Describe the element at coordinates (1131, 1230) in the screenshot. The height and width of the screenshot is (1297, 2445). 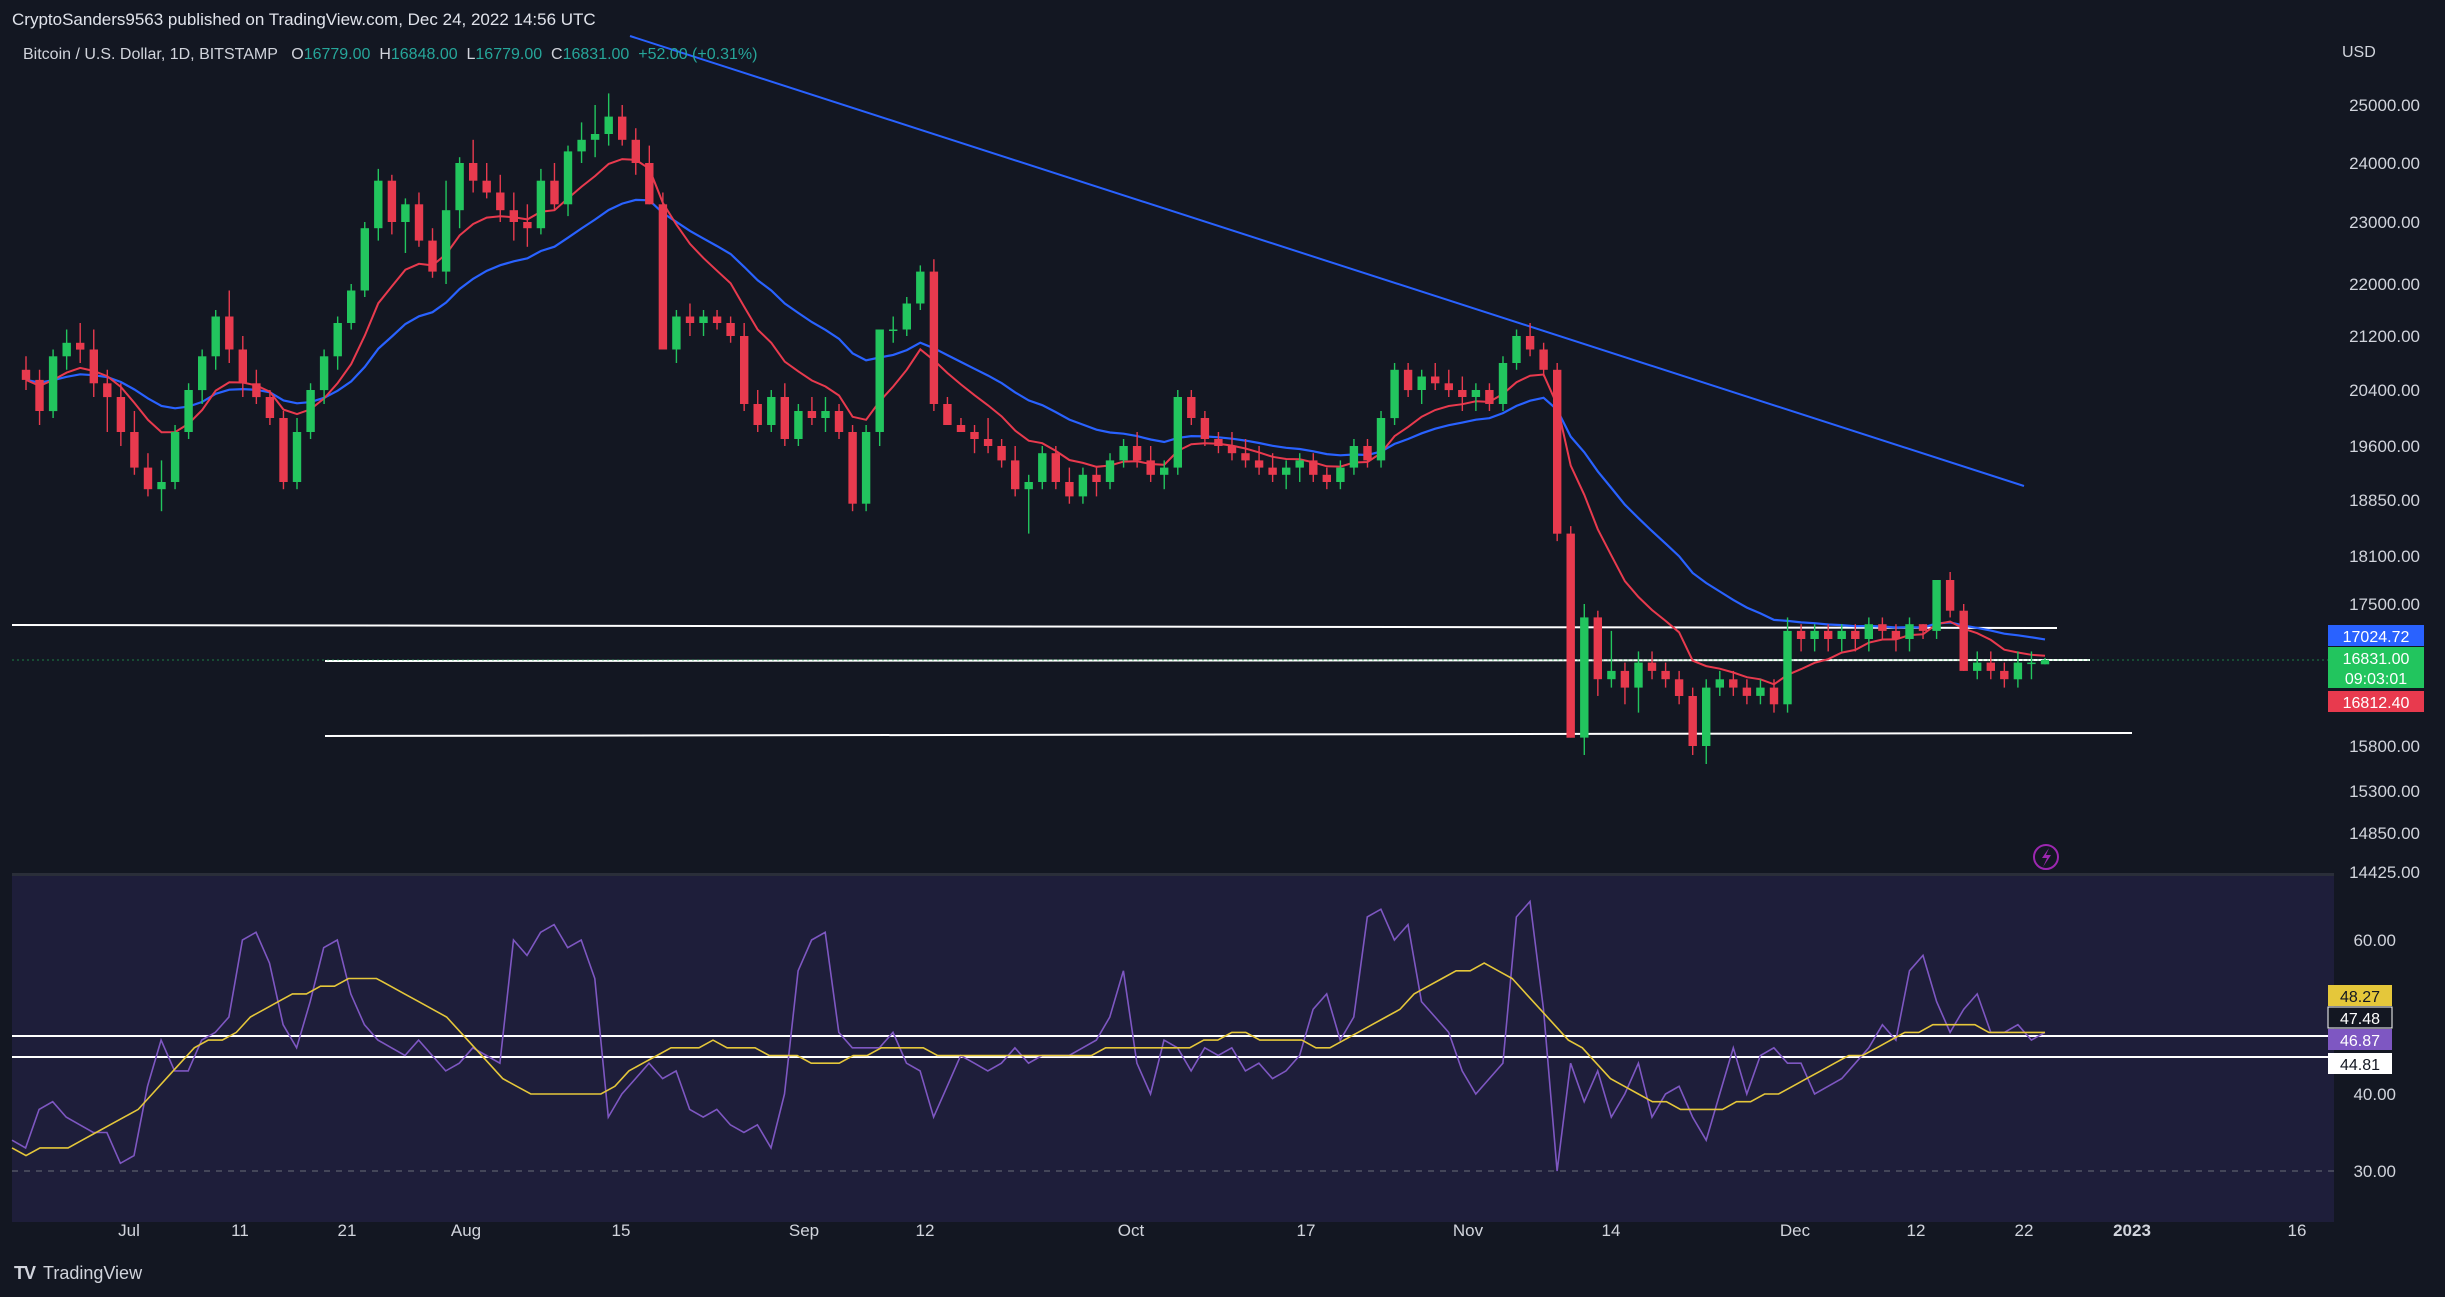
I see `x-tick-label: Oct` at that location.